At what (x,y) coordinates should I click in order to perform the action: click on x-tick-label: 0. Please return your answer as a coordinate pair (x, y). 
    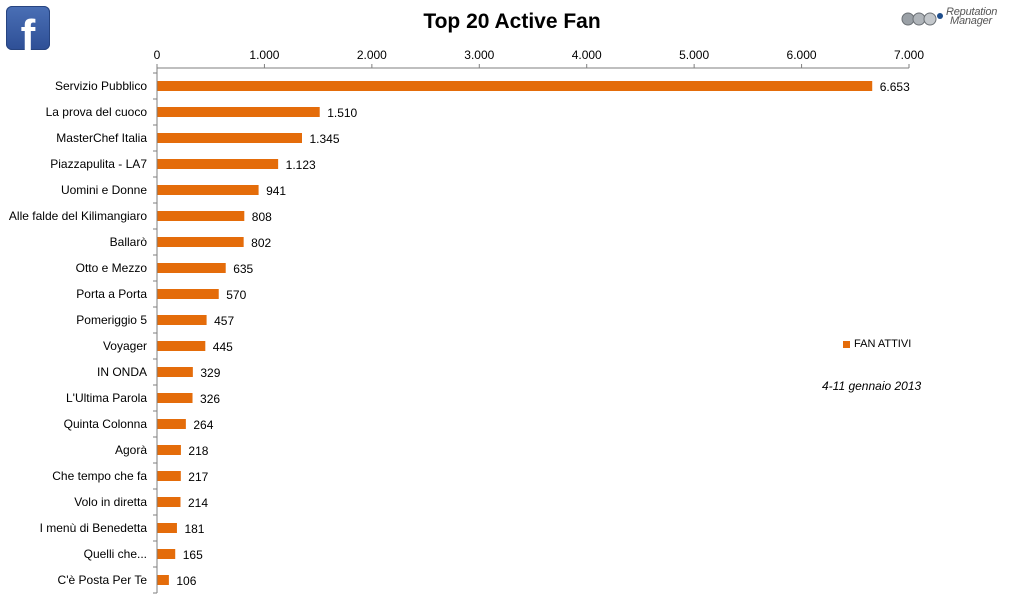
    Looking at the image, I should click on (157, 55).